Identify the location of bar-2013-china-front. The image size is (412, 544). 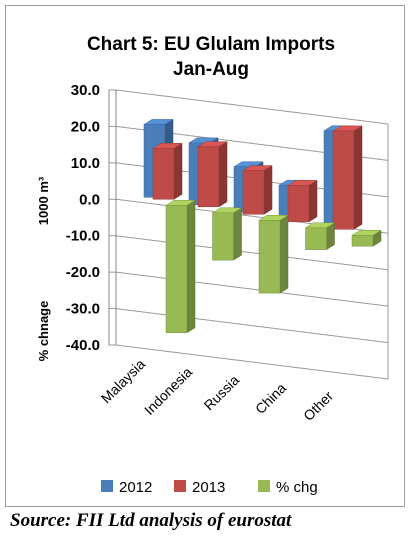
(298, 204).